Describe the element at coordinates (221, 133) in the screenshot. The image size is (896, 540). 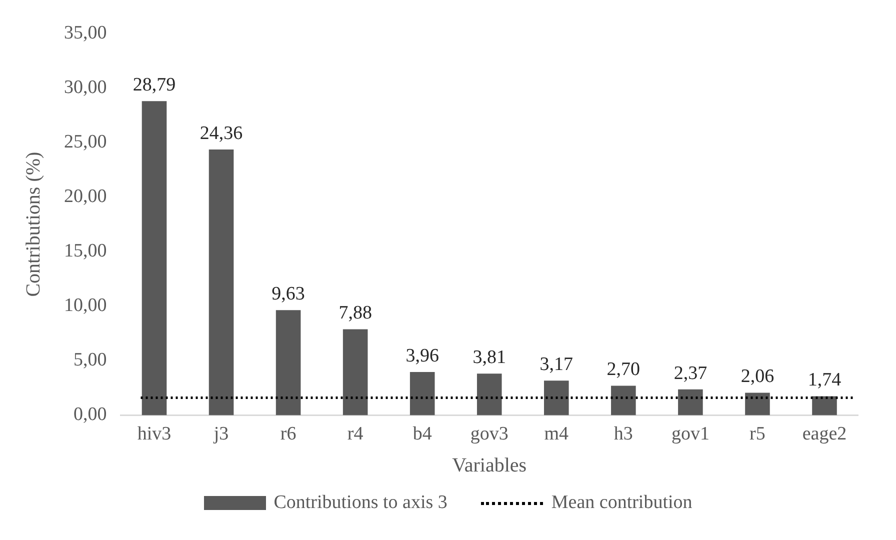
I see `data-label: 24,36` at that location.